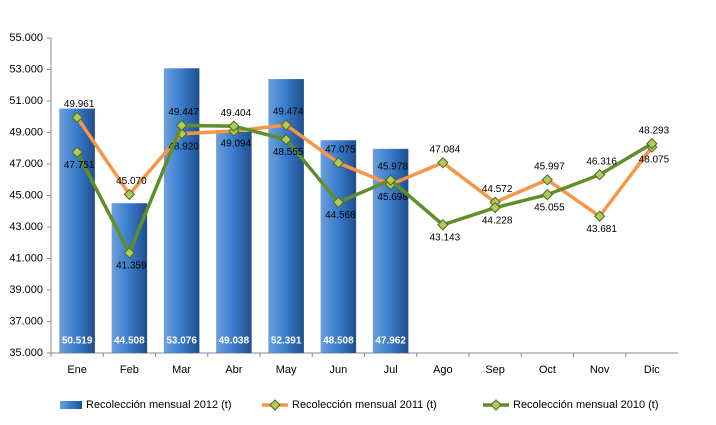  Describe the element at coordinates (79, 165) in the screenshot. I see `line-value-label: 47.751` at that location.